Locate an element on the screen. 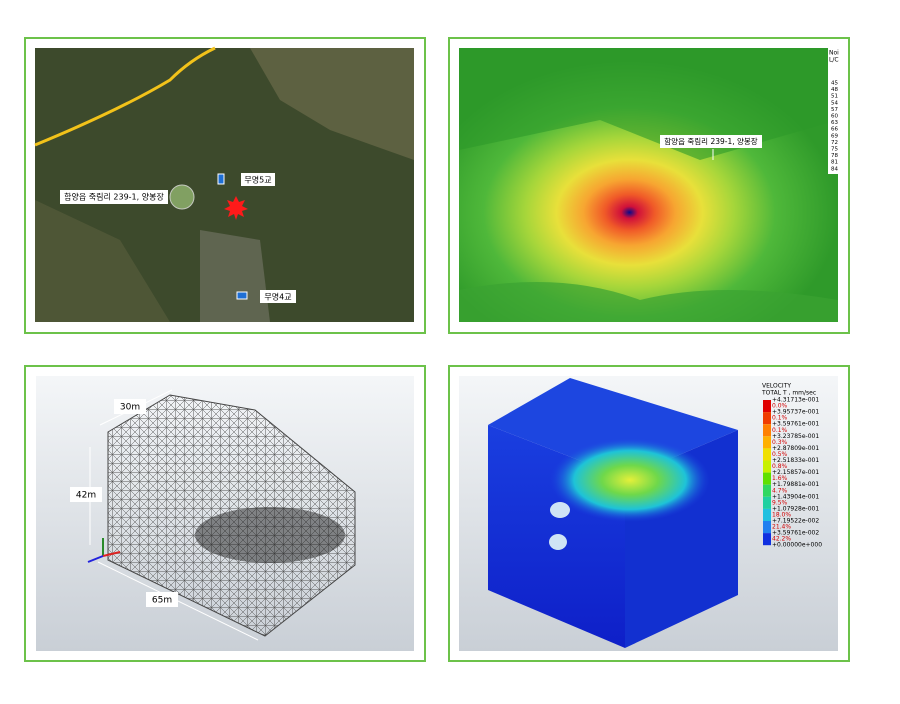 The width and height of the screenshot is (900, 704). legend-percentage: 9.5% is located at coordinates (780, 502).